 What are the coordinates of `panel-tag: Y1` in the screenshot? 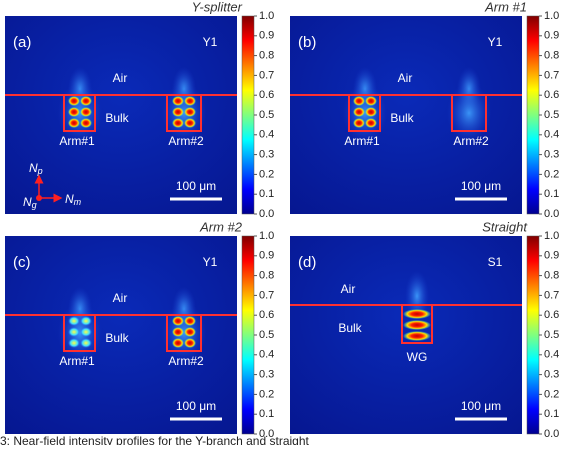 It's located at (210, 42).